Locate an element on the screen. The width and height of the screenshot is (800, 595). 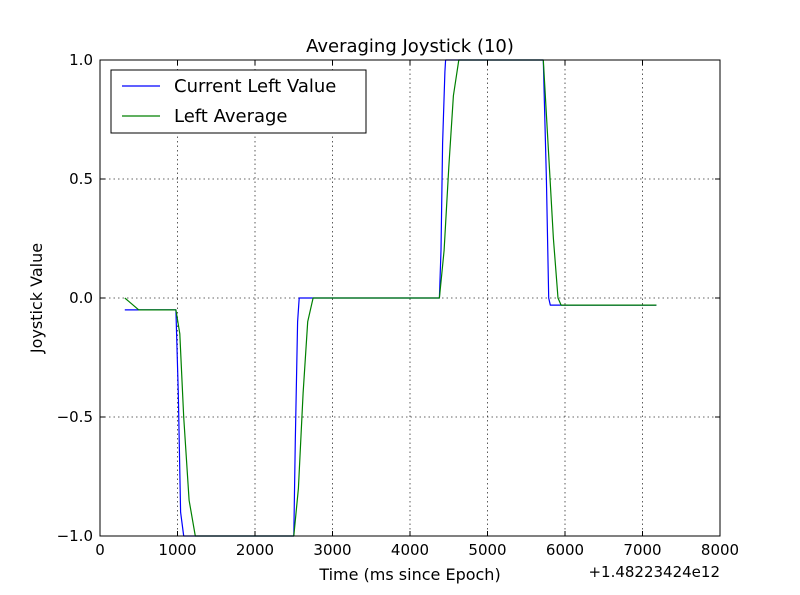
x-tick-label: 5000 is located at coordinates (487, 550).